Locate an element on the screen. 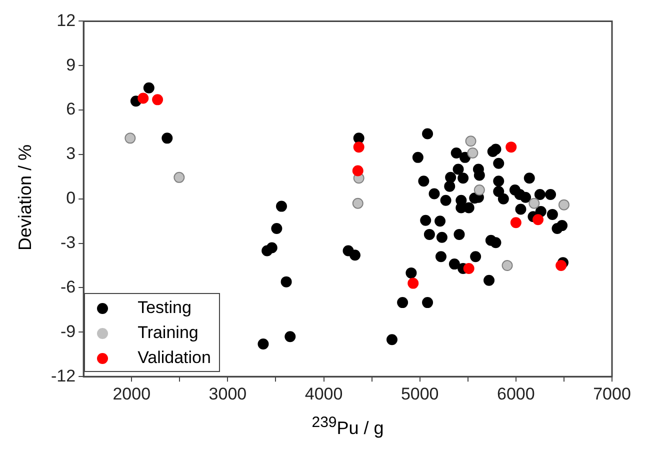 The image size is (646, 454). x-tick-label: 4000 is located at coordinates (323, 394).